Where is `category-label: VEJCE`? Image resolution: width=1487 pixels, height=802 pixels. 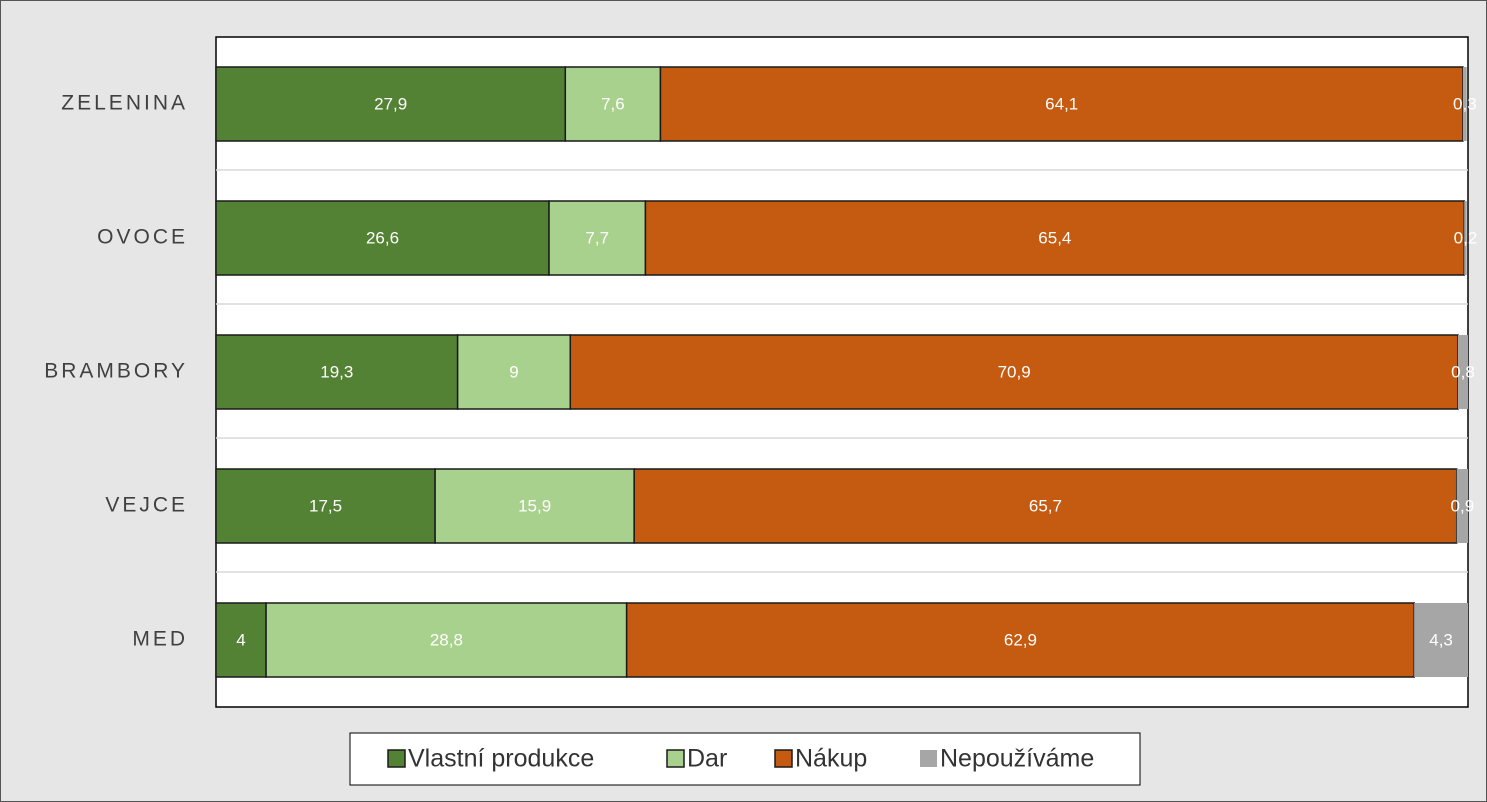
category-label: VEJCE is located at coordinates (146, 505).